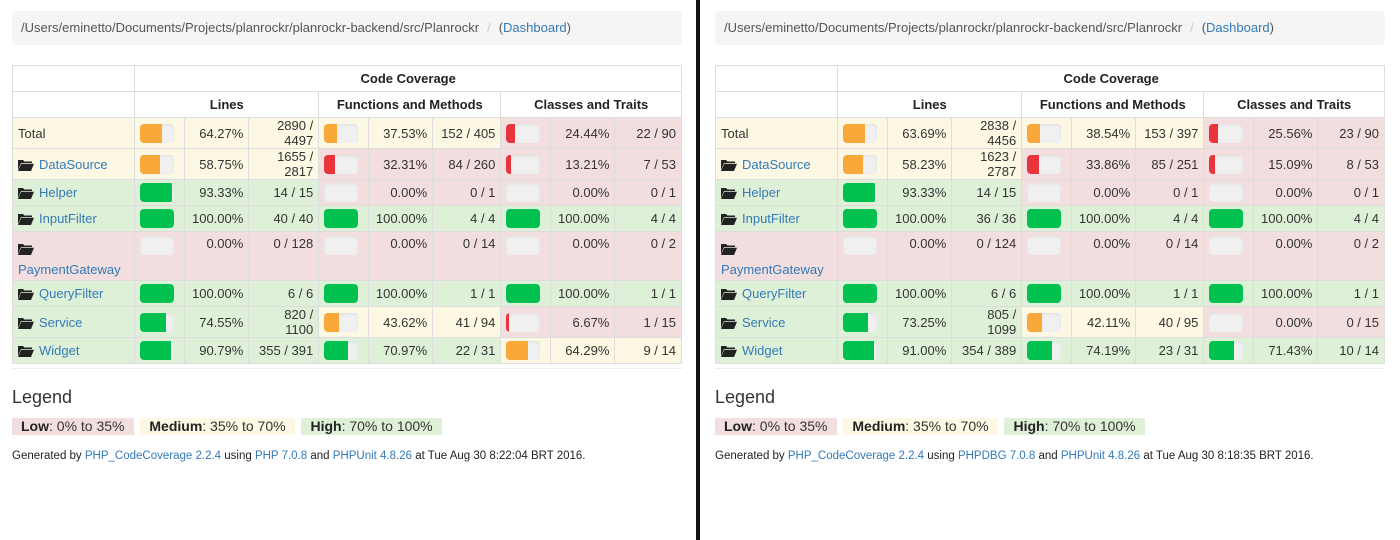 The height and width of the screenshot is (540, 1400). I want to click on lines-count: 6 / 6, so click(987, 293).